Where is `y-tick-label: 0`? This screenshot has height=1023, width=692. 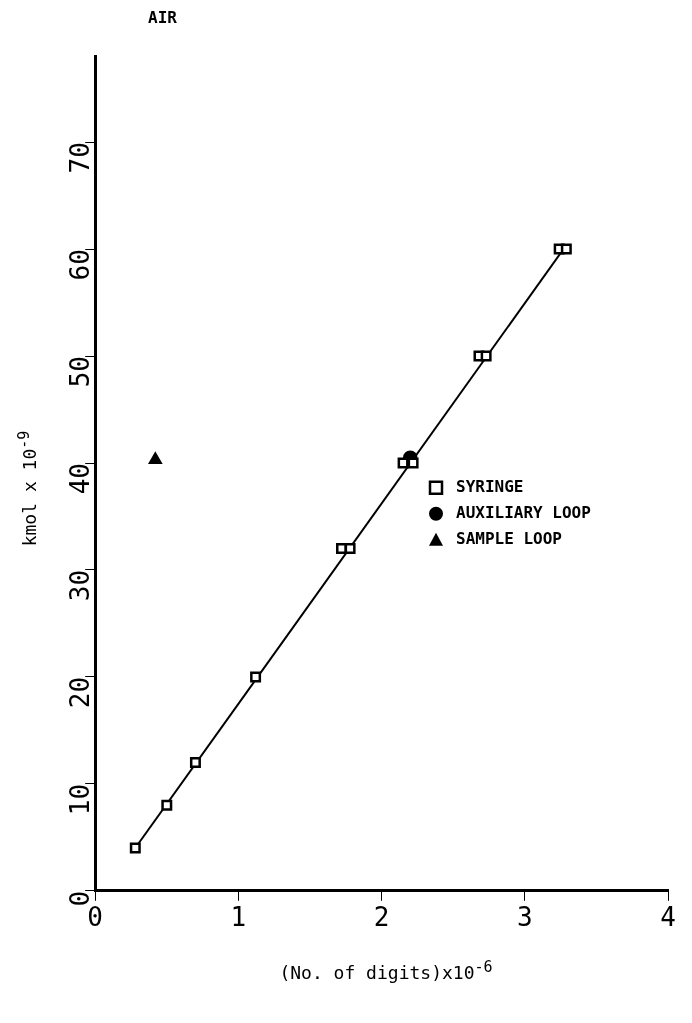
y-tick-label: 0 is located at coordinates (79, 898).